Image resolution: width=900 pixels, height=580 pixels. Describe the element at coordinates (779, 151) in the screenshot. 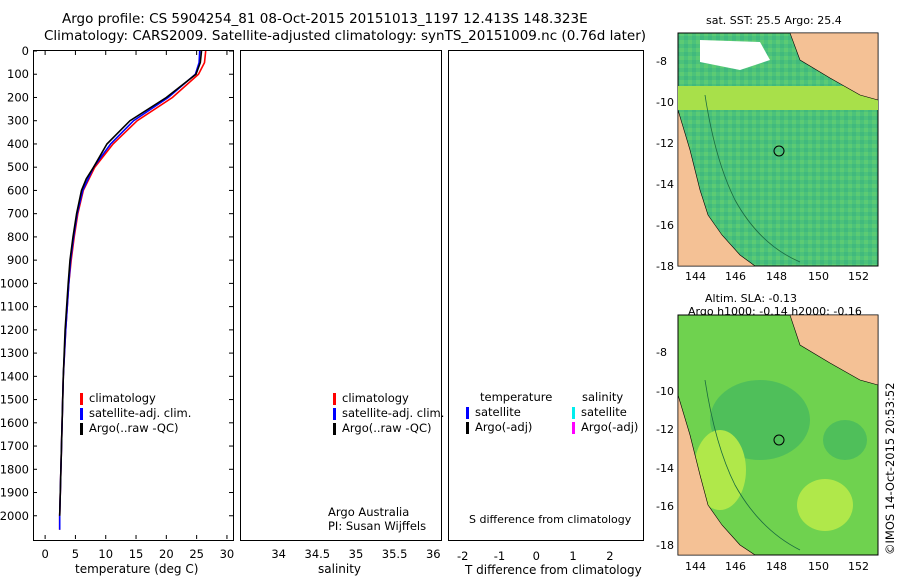

I see `argo-position-marker-top` at that location.